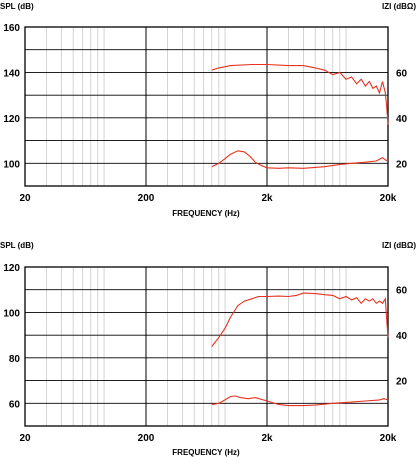 The image size is (416, 457). What do you see at coordinates (11, 73) in the screenshot?
I see `y-tick-label-left: 140` at bounding box center [11, 73].